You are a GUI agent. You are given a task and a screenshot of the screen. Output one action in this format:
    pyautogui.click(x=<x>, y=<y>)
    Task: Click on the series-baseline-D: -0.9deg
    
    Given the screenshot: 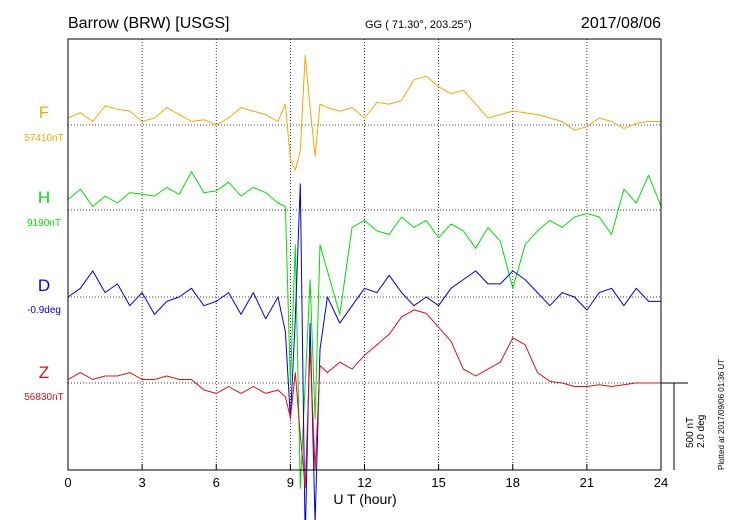 What is the action you would take?
    pyautogui.click(x=44, y=310)
    